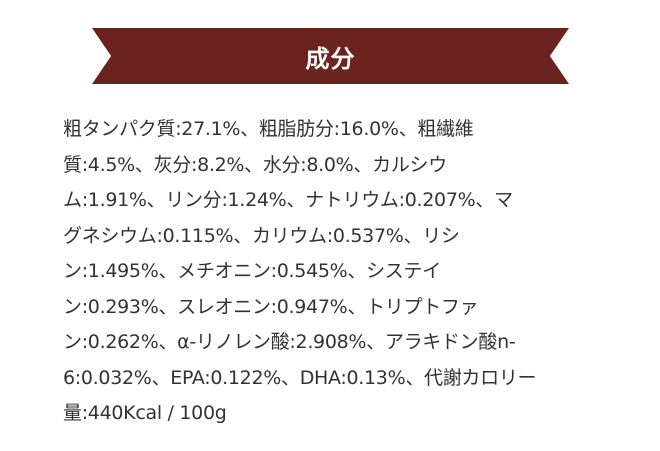 Image resolution: width=660 pixels, height=451 pixels. I want to click on text-line: 量:440Kcal / 100g, so click(145, 413).